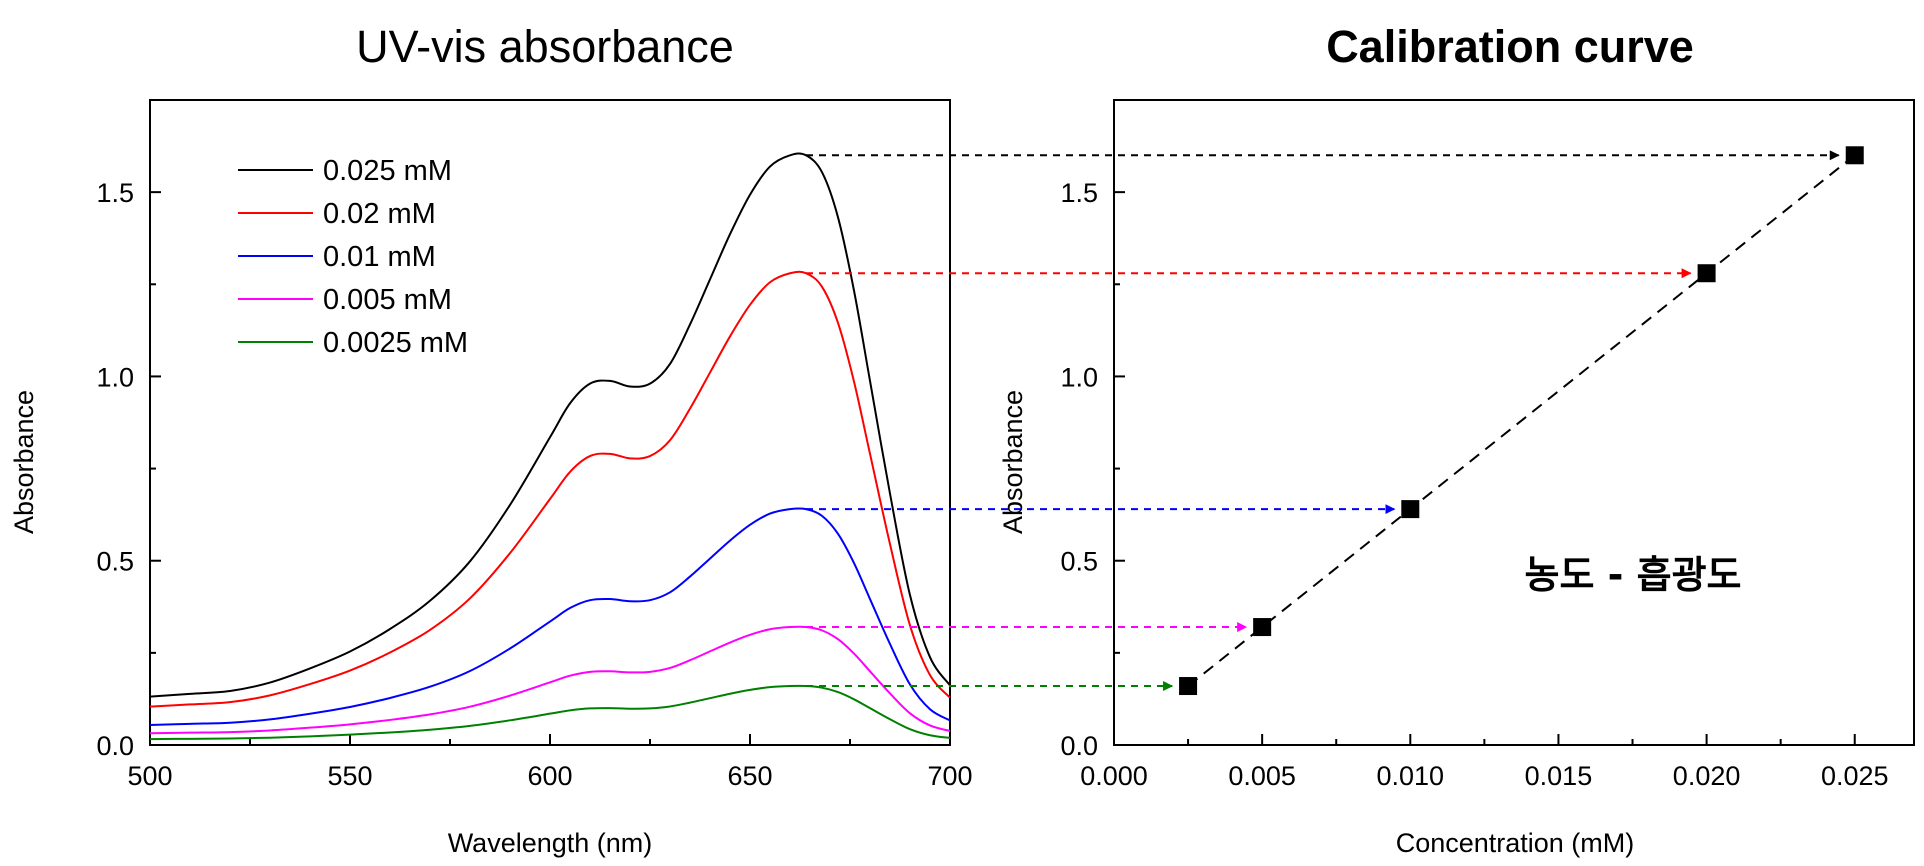  I want to click on calibration-annotation: 농도 - 흡광도, so click(1632, 575).